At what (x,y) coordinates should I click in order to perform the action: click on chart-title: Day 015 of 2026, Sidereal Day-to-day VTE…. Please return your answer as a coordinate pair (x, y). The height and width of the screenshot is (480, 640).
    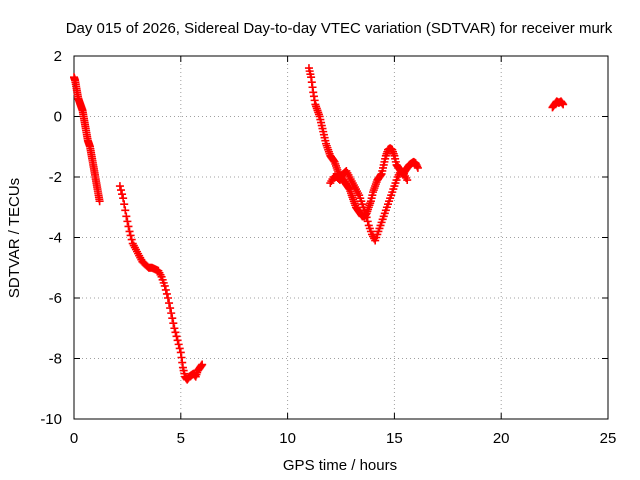
    Looking at the image, I should click on (339, 28).